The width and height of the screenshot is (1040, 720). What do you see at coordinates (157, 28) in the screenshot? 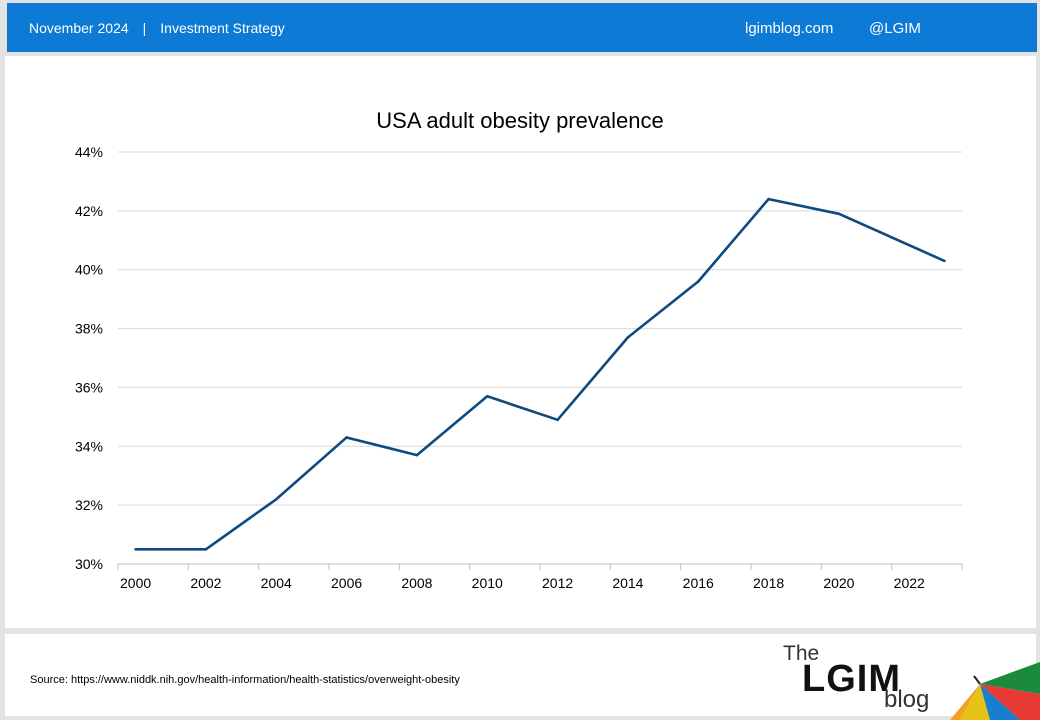
I see `header-meta: November 2024 | Investment Strategy` at bounding box center [157, 28].